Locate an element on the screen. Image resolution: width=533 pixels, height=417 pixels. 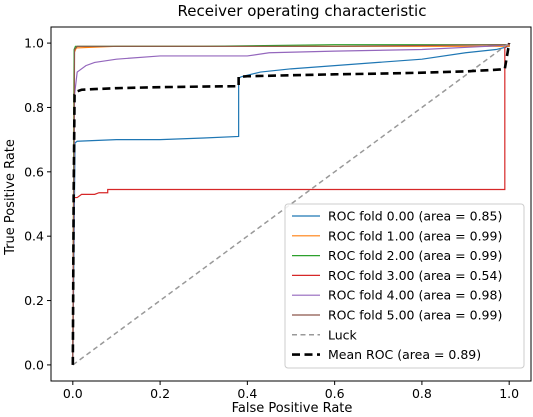
chart-title: Receiver operating characteristic is located at coordinates (302, 11).